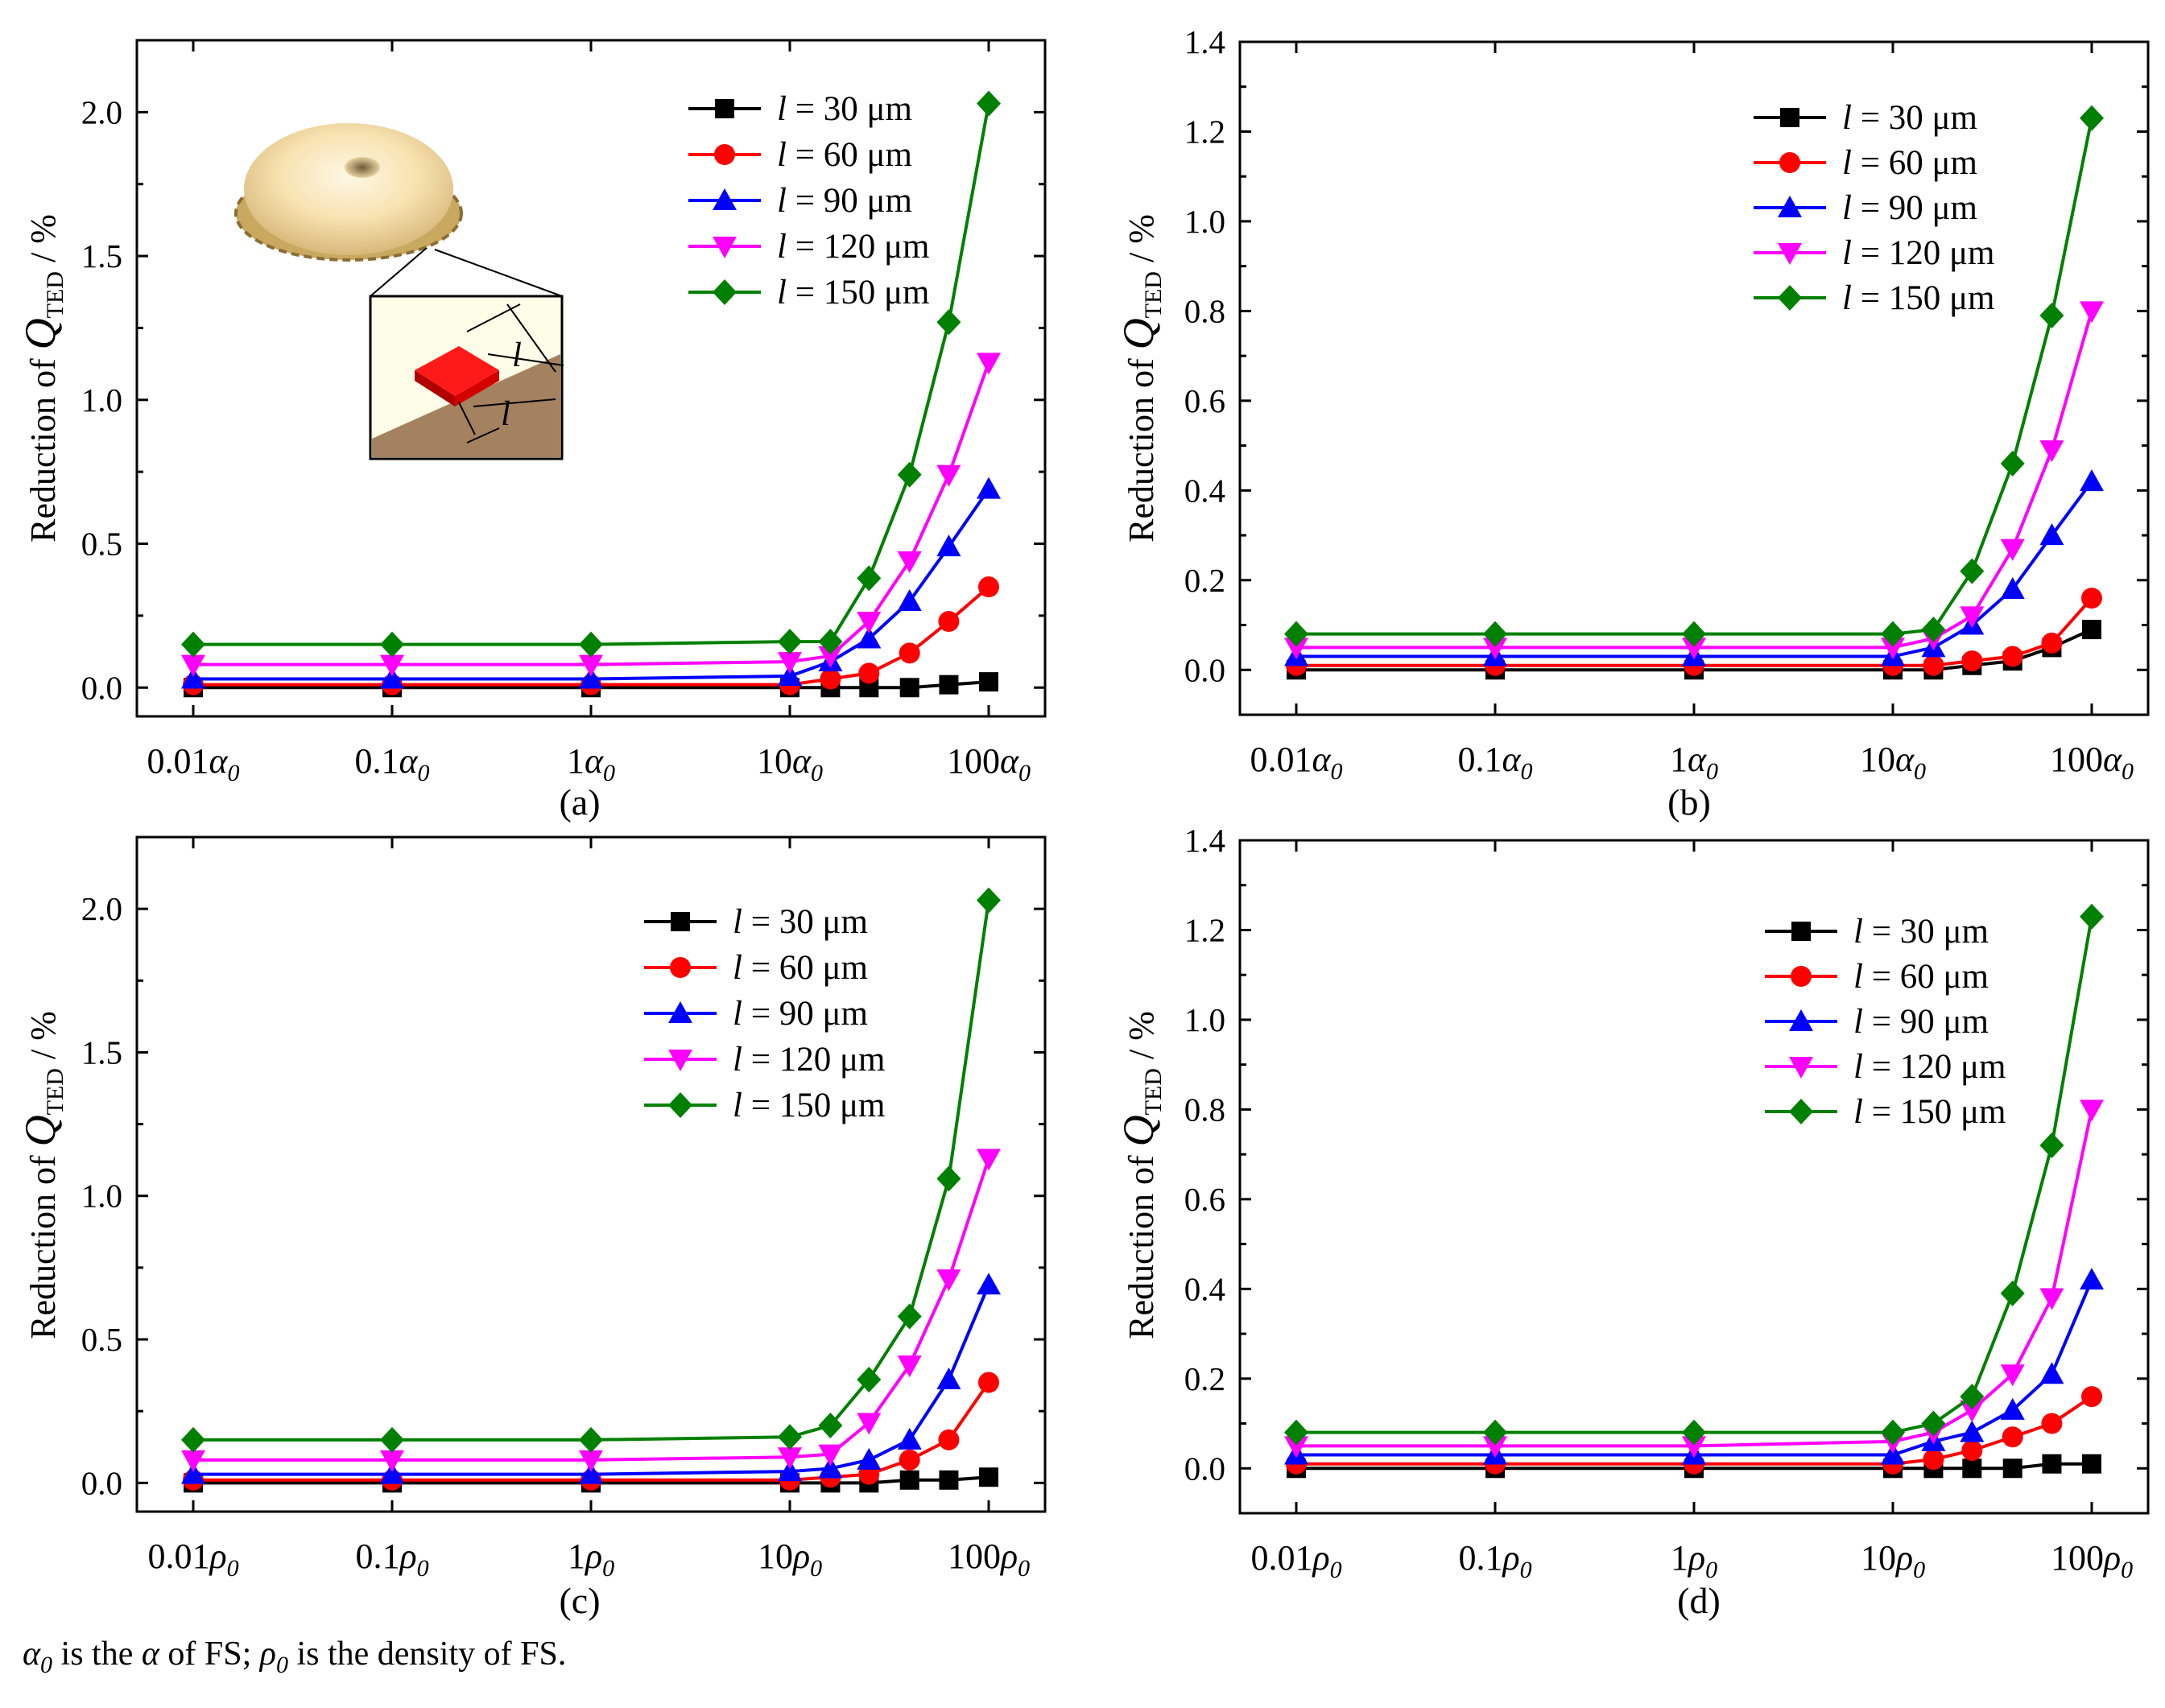 The image size is (2165, 1708). I want to click on y-tick-label: 1.4, so click(1204, 840).